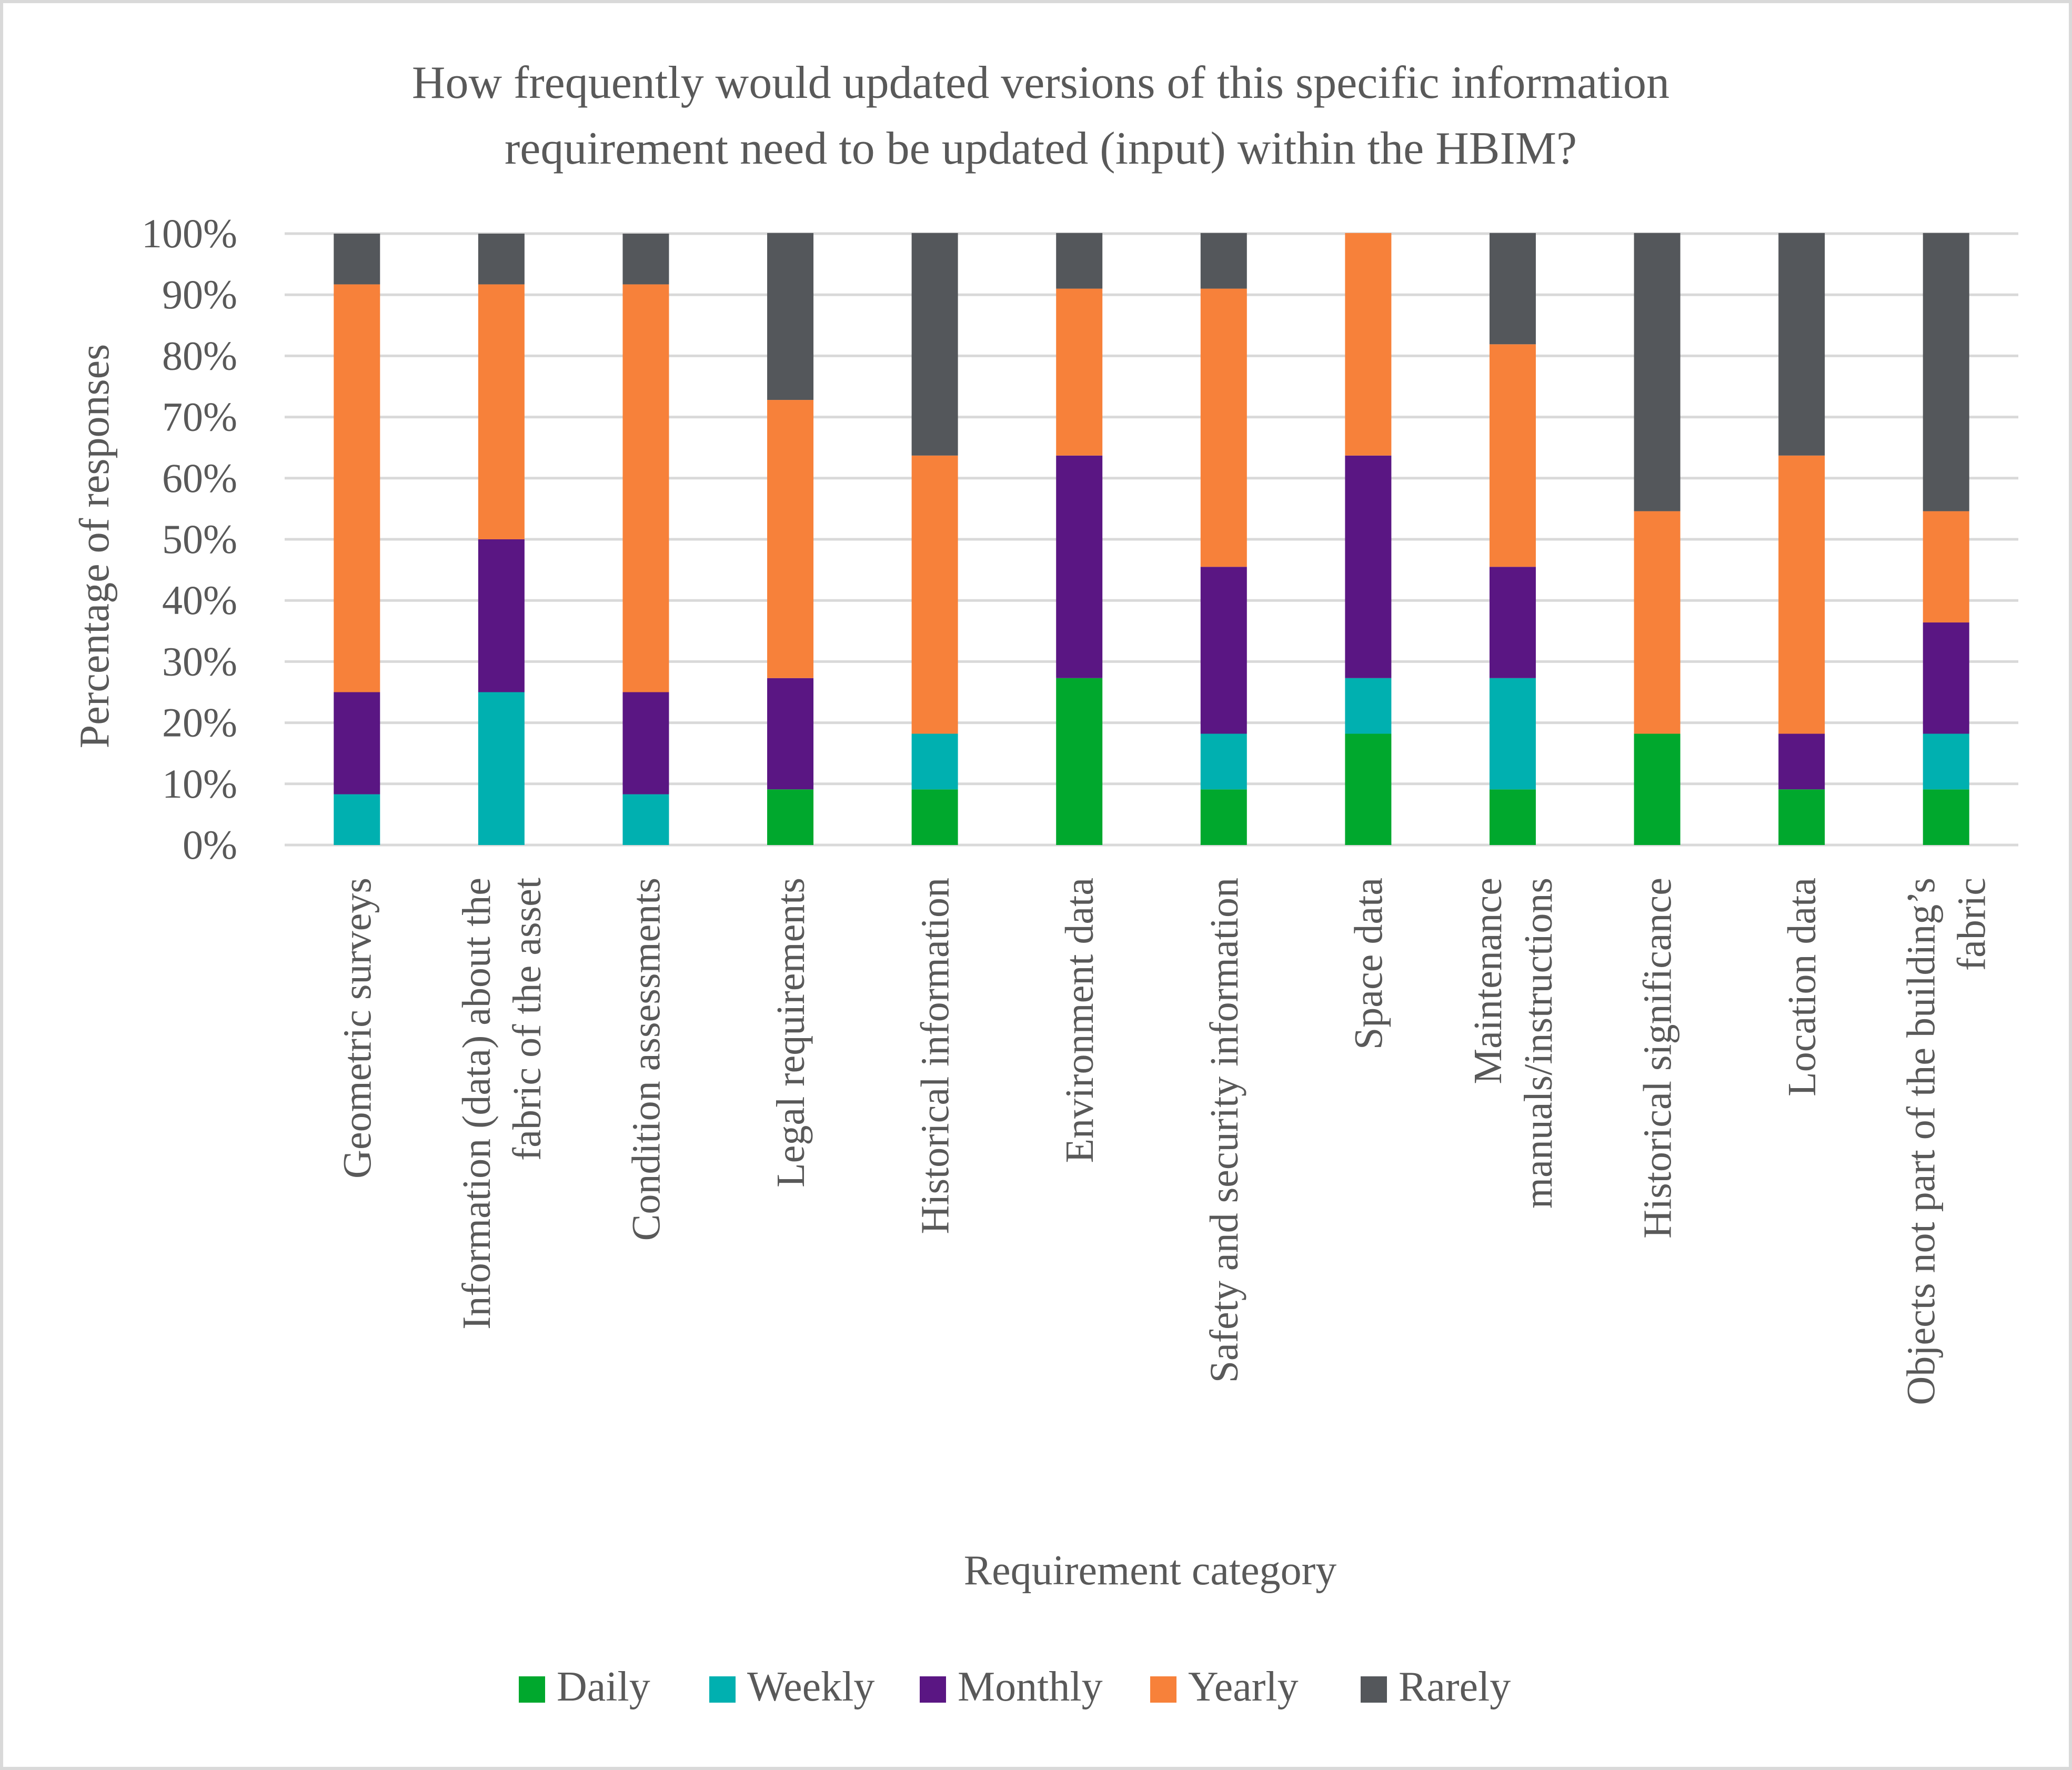  I want to click on y-tick-label: 70%, so click(199, 417).